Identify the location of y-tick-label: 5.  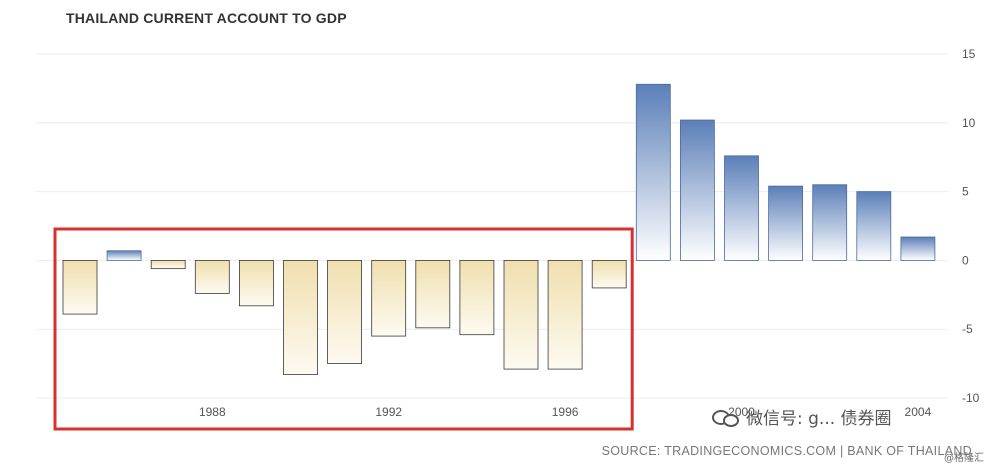
(965, 192).